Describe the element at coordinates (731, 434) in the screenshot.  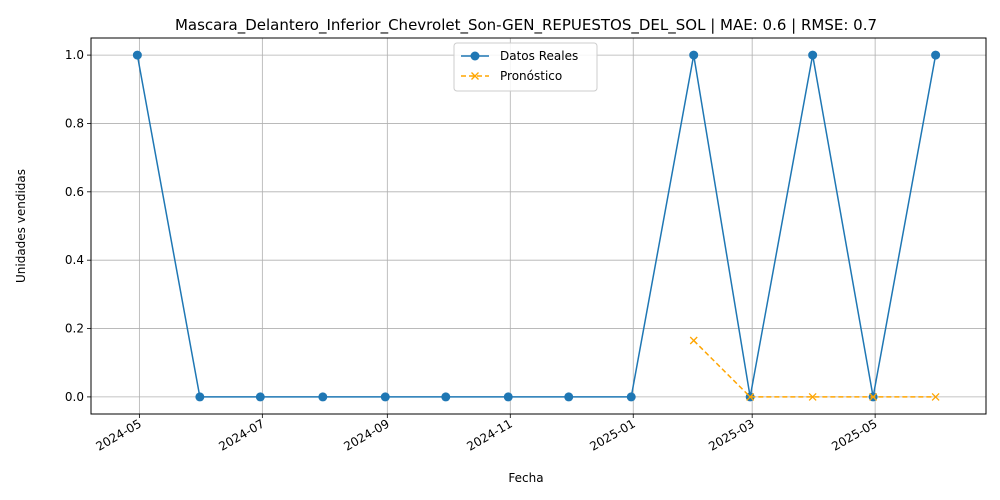
I see `x-tick-label: 2025-03` at that location.